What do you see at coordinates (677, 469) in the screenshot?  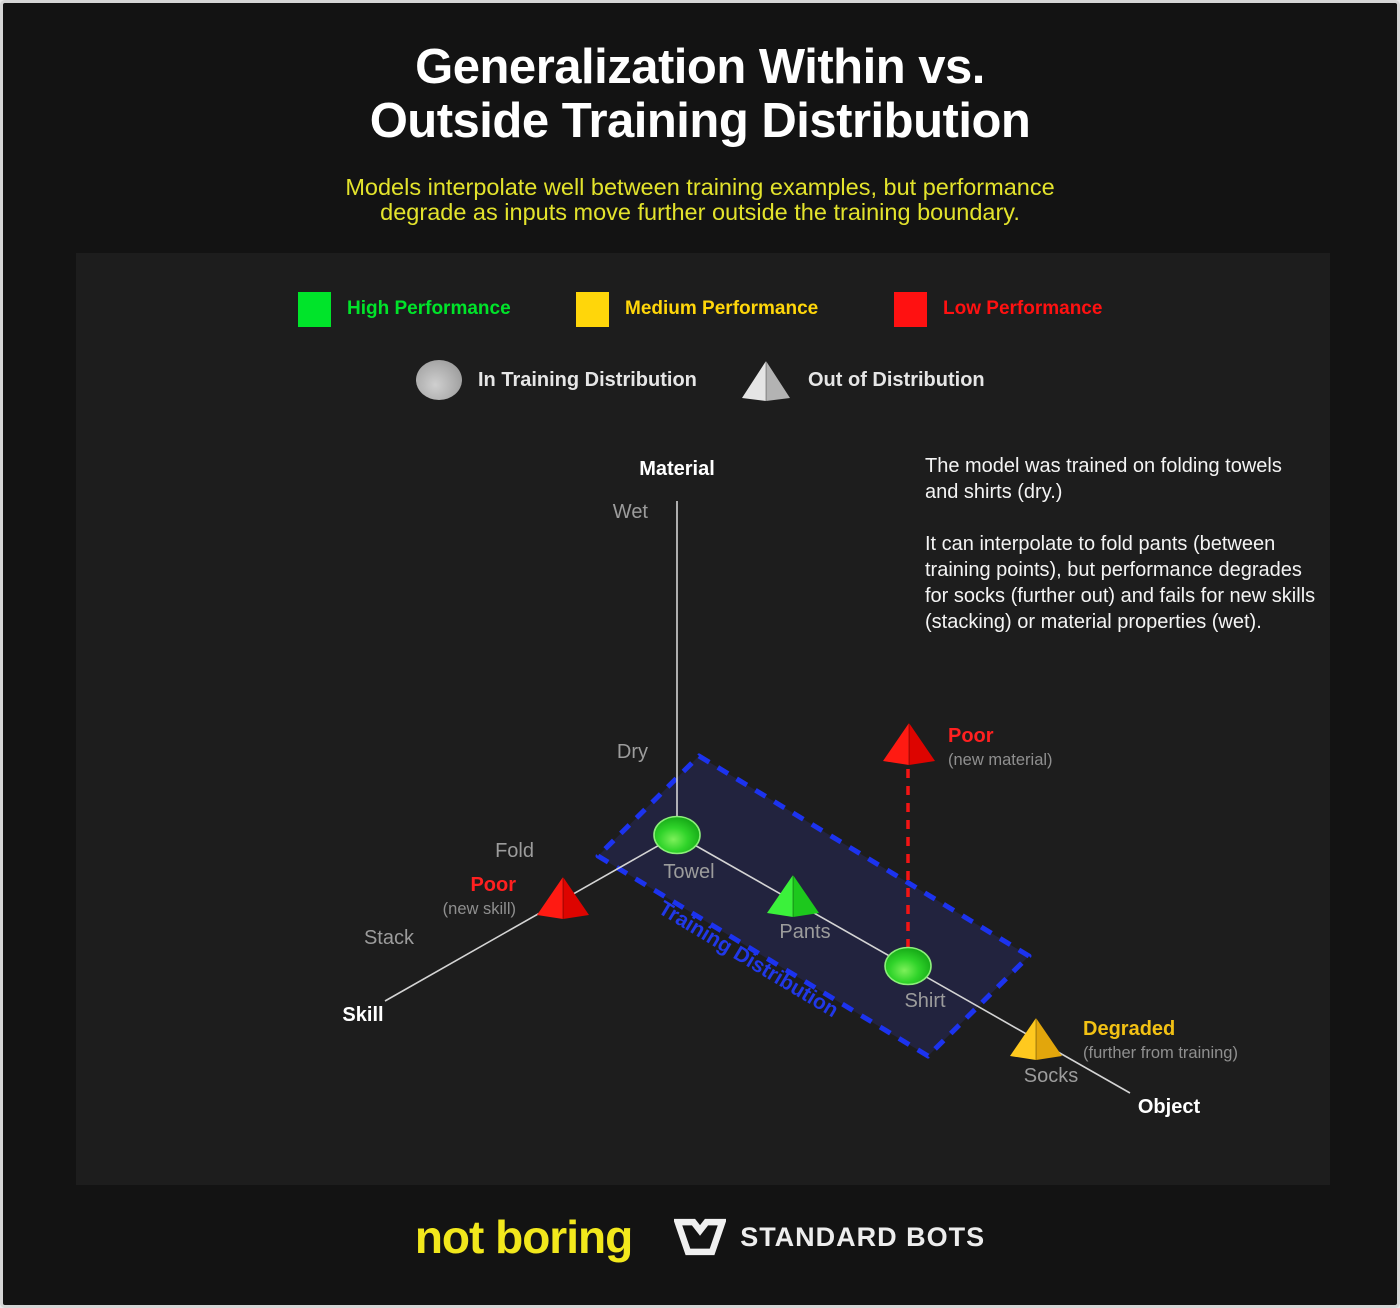 I see `material-axis-label: Material` at bounding box center [677, 469].